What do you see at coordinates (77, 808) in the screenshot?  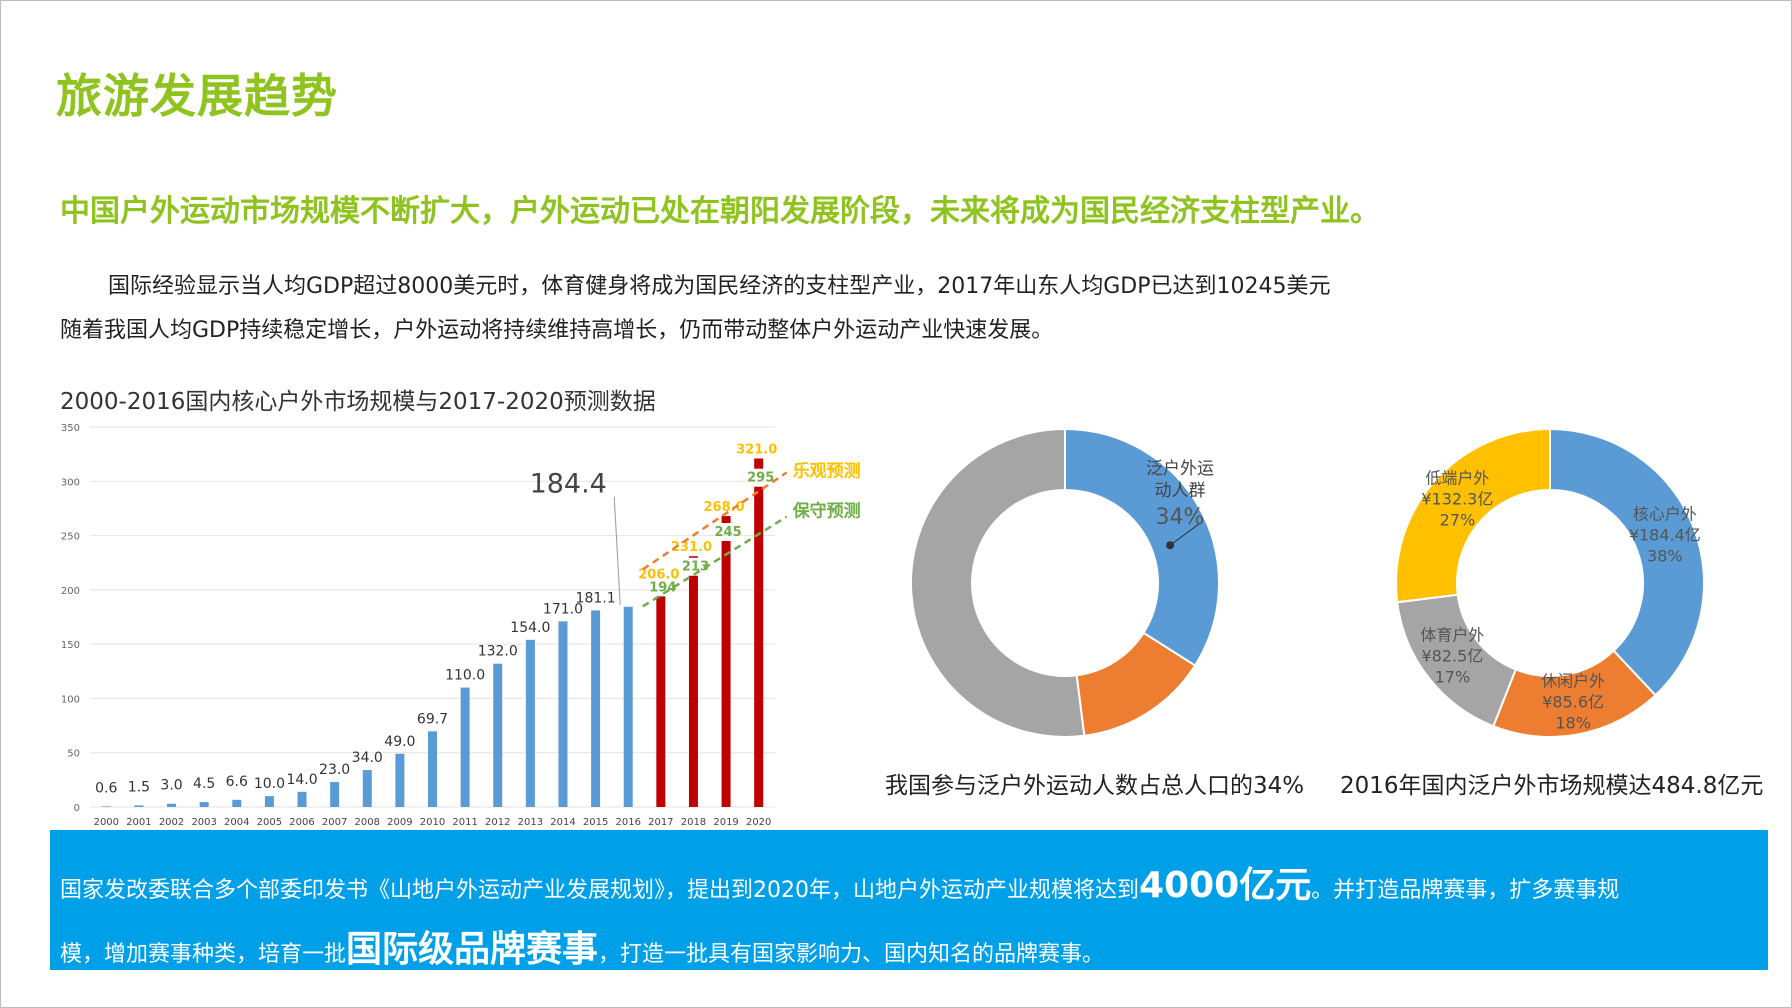 I see `y-tick-label: 0` at bounding box center [77, 808].